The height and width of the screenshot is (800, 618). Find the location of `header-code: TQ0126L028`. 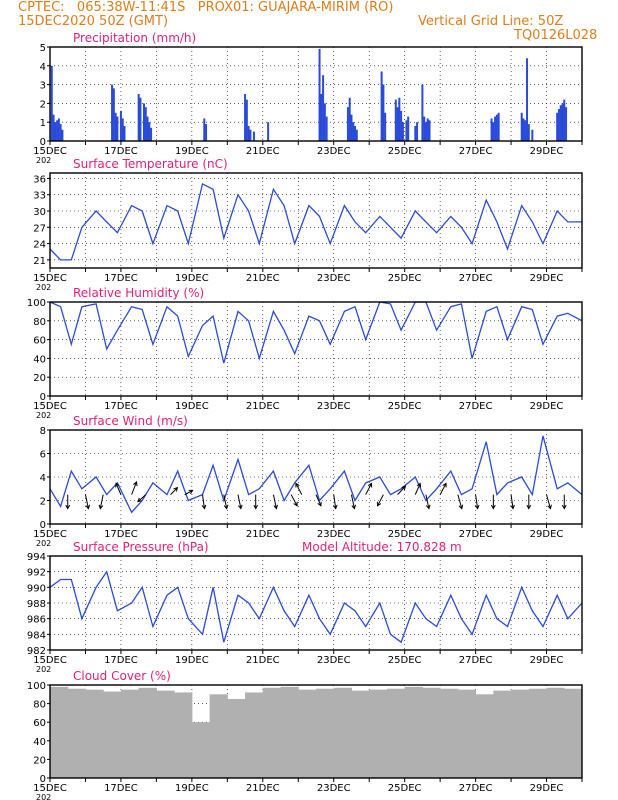

header-code: TQ0126L028 is located at coordinates (556, 35).